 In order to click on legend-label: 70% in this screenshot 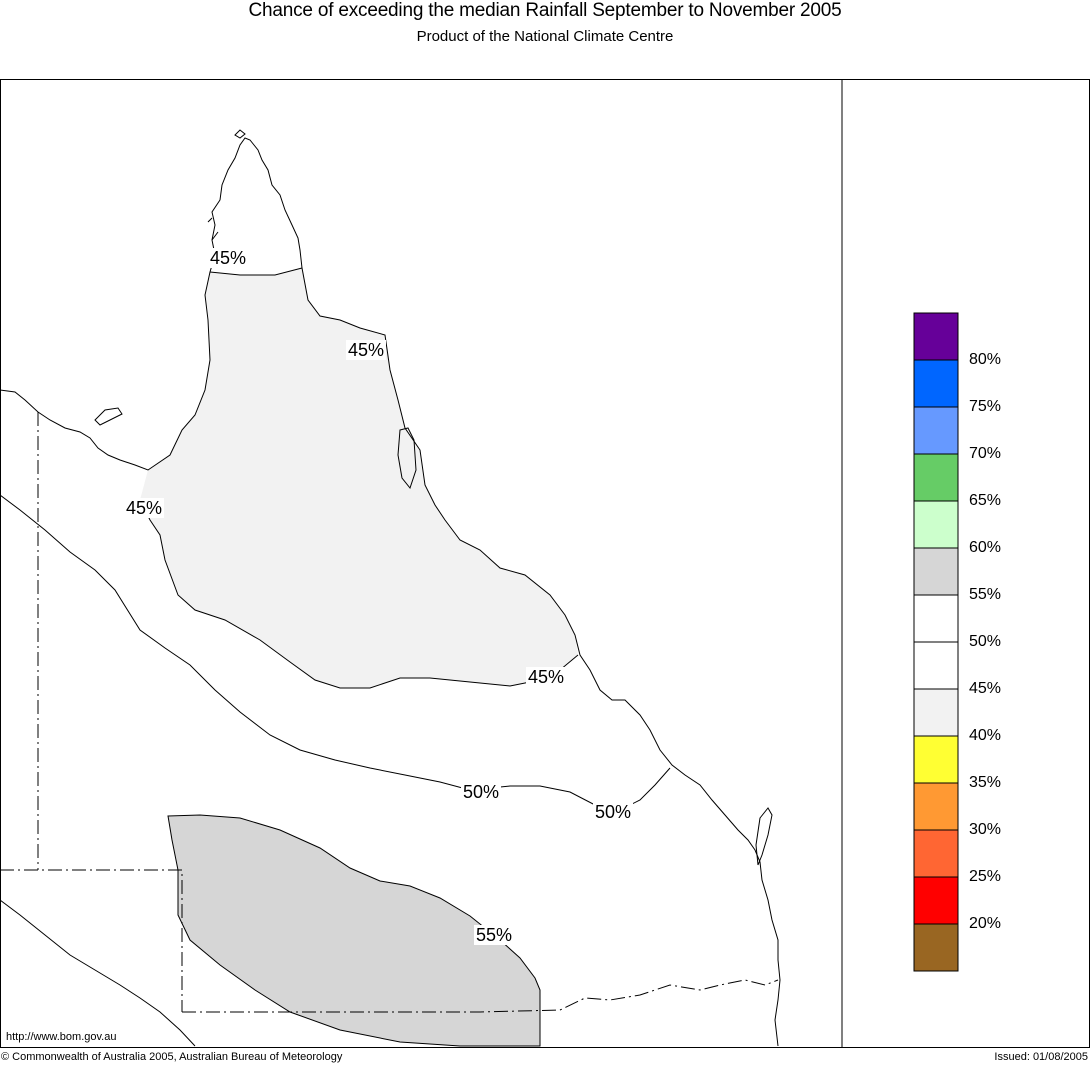, I will do `click(985, 453)`.